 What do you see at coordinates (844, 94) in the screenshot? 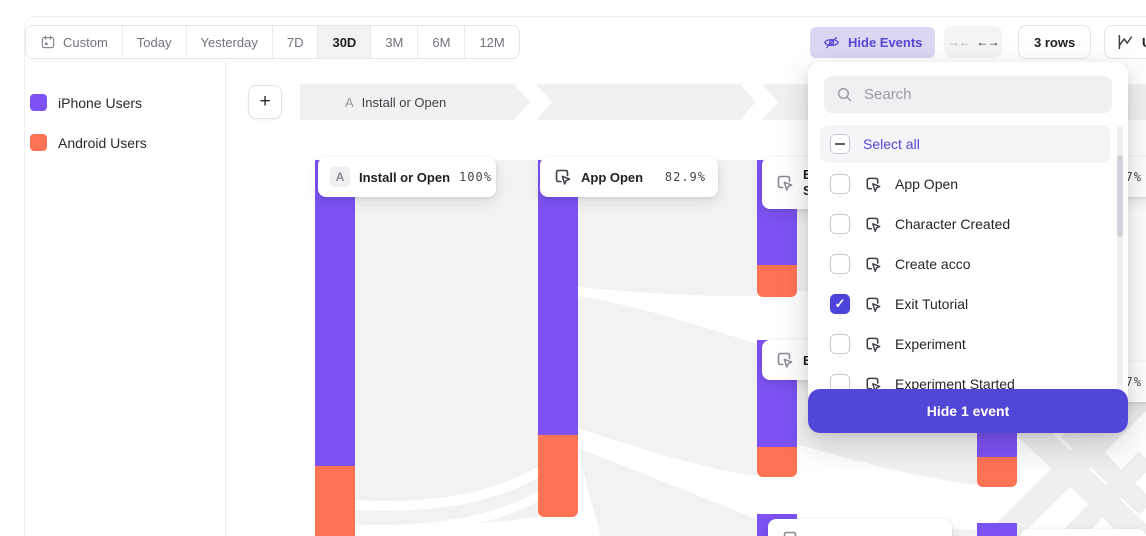
I see `search-icon` at bounding box center [844, 94].